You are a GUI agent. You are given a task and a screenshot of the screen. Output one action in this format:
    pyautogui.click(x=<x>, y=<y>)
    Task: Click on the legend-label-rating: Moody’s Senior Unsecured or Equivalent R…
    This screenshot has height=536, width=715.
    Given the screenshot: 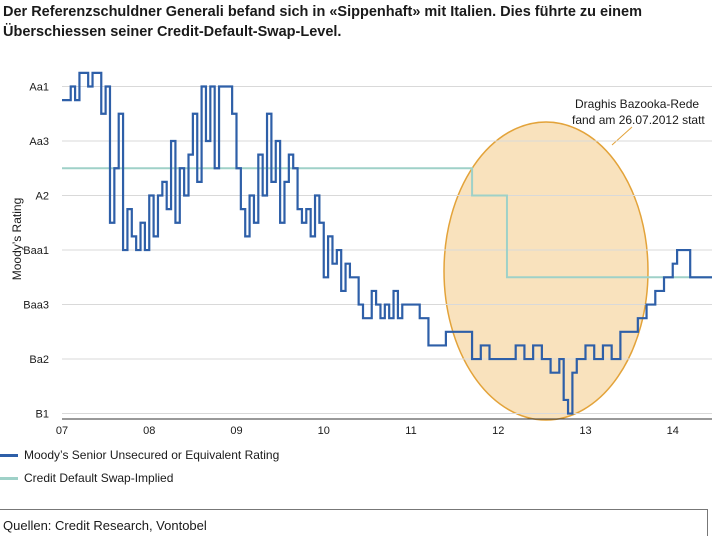 What is the action you would take?
    pyautogui.click(x=152, y=455)
    